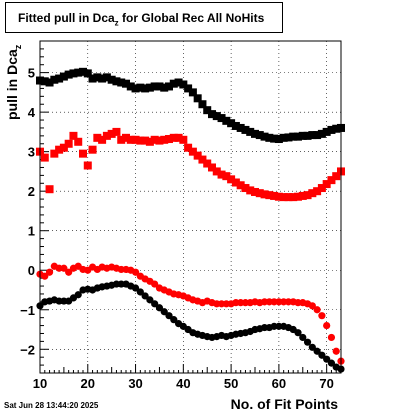 The image size is (400, 414). What do you see at coordinates (284, 404) in the screenshot?
I see `x-axis-label: No. of Fit Points` at bounding box center [284, 404].